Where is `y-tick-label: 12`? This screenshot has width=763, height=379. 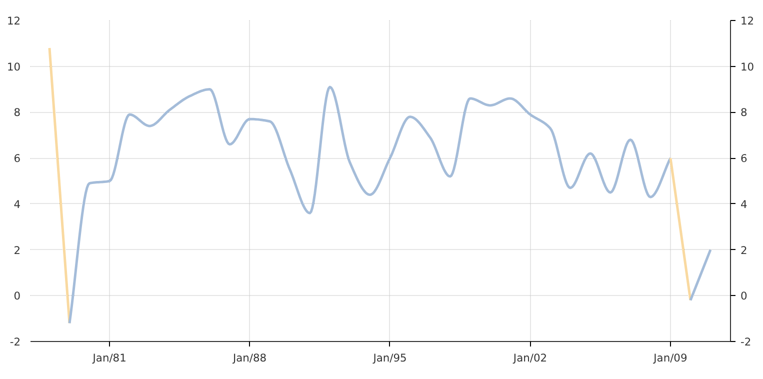
y-tick-label: 12 is located at coordinates (747, 21).